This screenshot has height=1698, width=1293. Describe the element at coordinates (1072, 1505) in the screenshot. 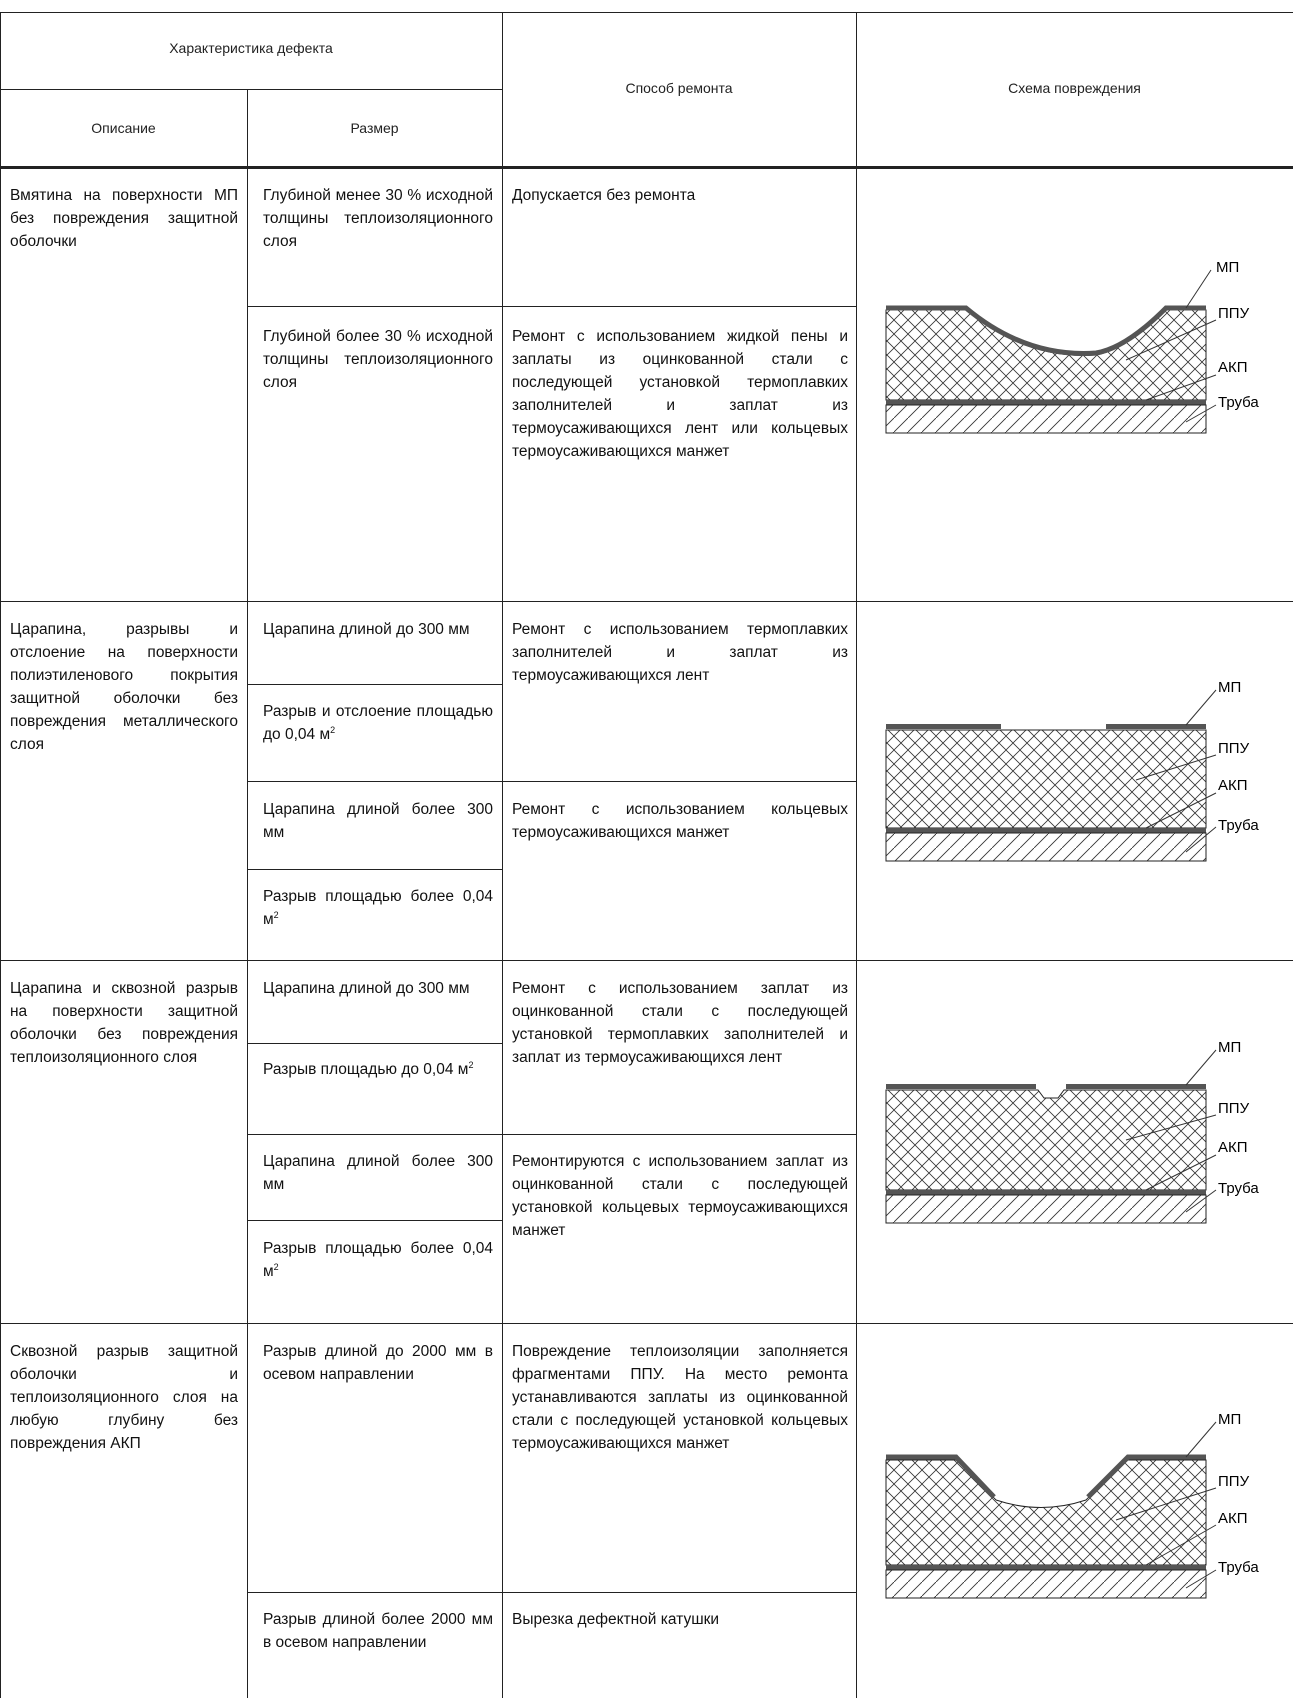

I see `g4-damage-scheme-diagram: МП ППУ АКП Труба` at that location.